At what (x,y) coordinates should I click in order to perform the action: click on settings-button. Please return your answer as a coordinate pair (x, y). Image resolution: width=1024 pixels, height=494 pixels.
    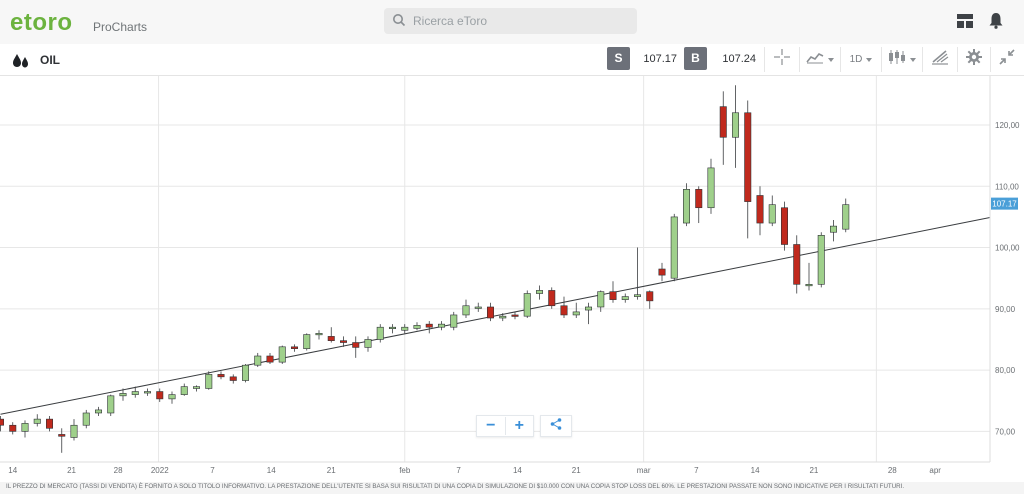
    Looking at the image, I should click on (973, 59).